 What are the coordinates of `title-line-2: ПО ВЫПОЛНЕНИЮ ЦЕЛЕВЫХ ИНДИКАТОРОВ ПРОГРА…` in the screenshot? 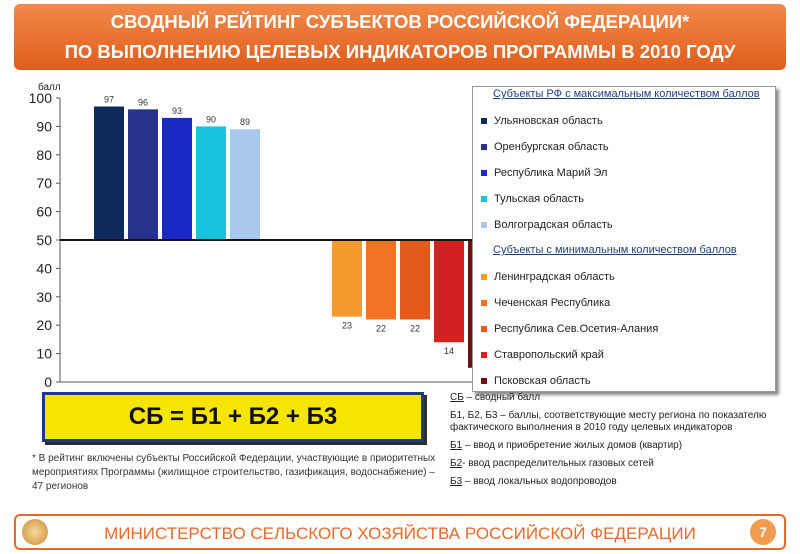 It's located at (400, 51).